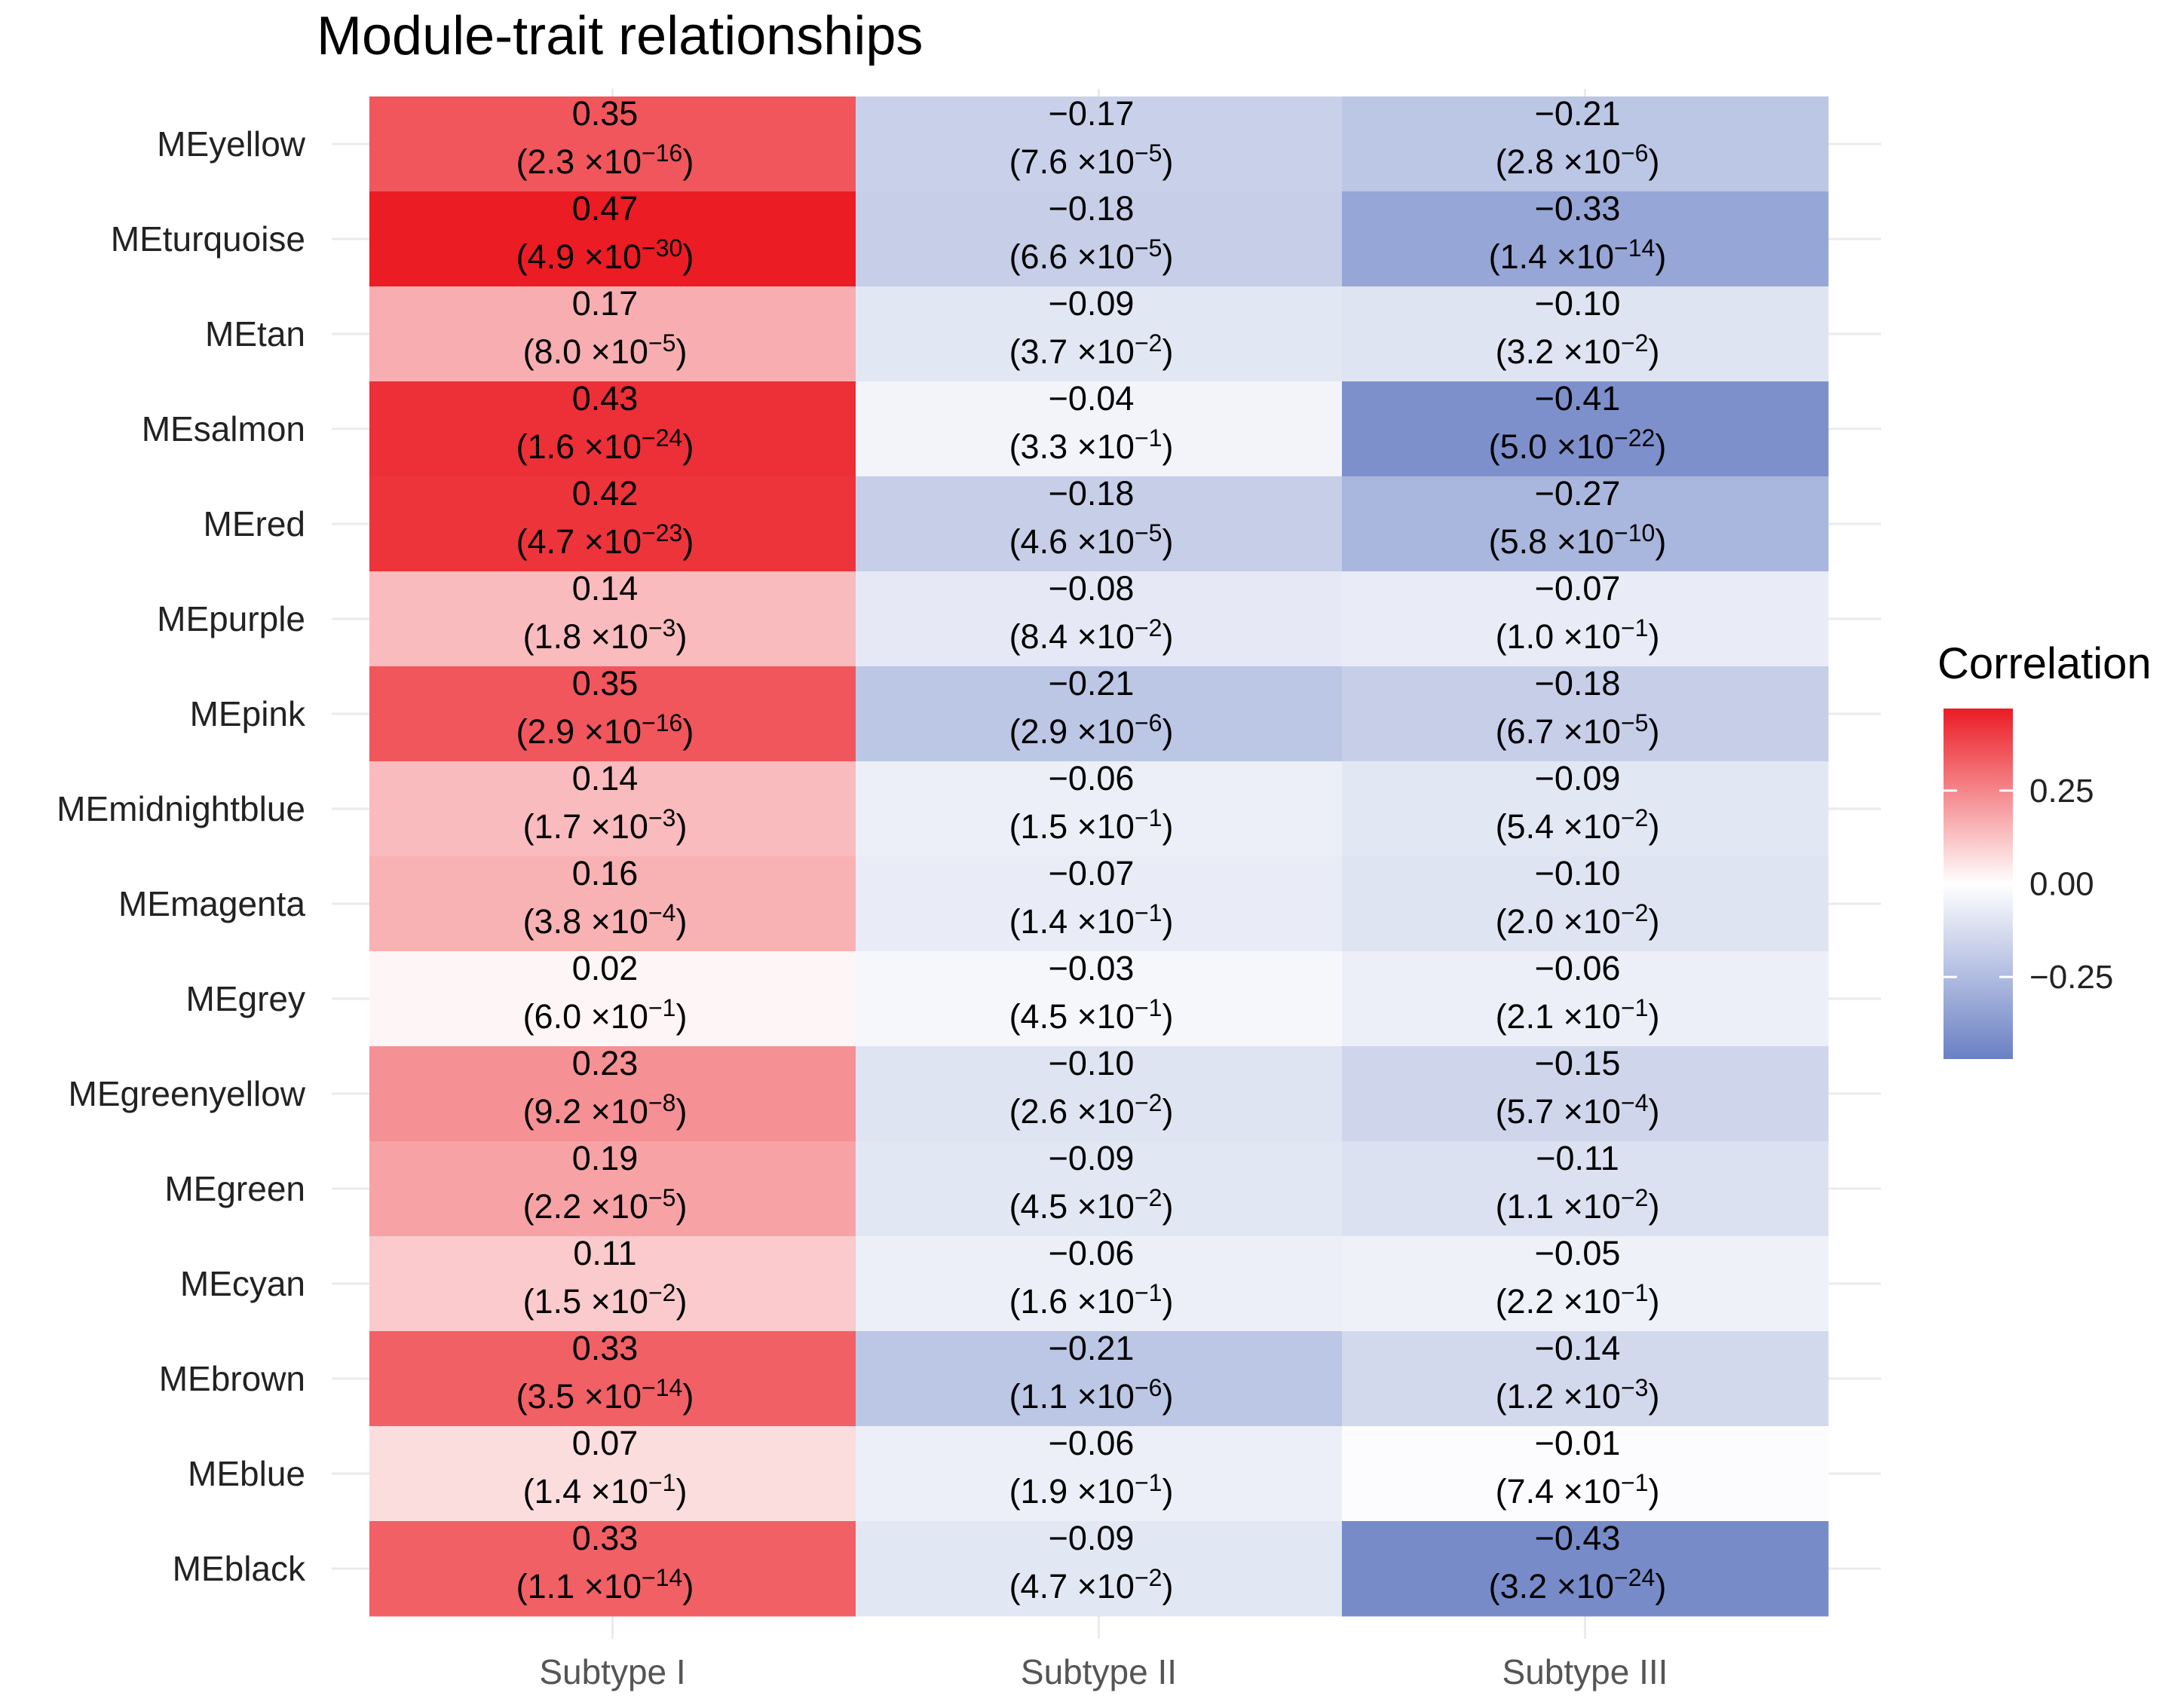 The width and height of the screenshot is (2184, 1705). I want to click on row-label: MEtan, so click(255, 334).